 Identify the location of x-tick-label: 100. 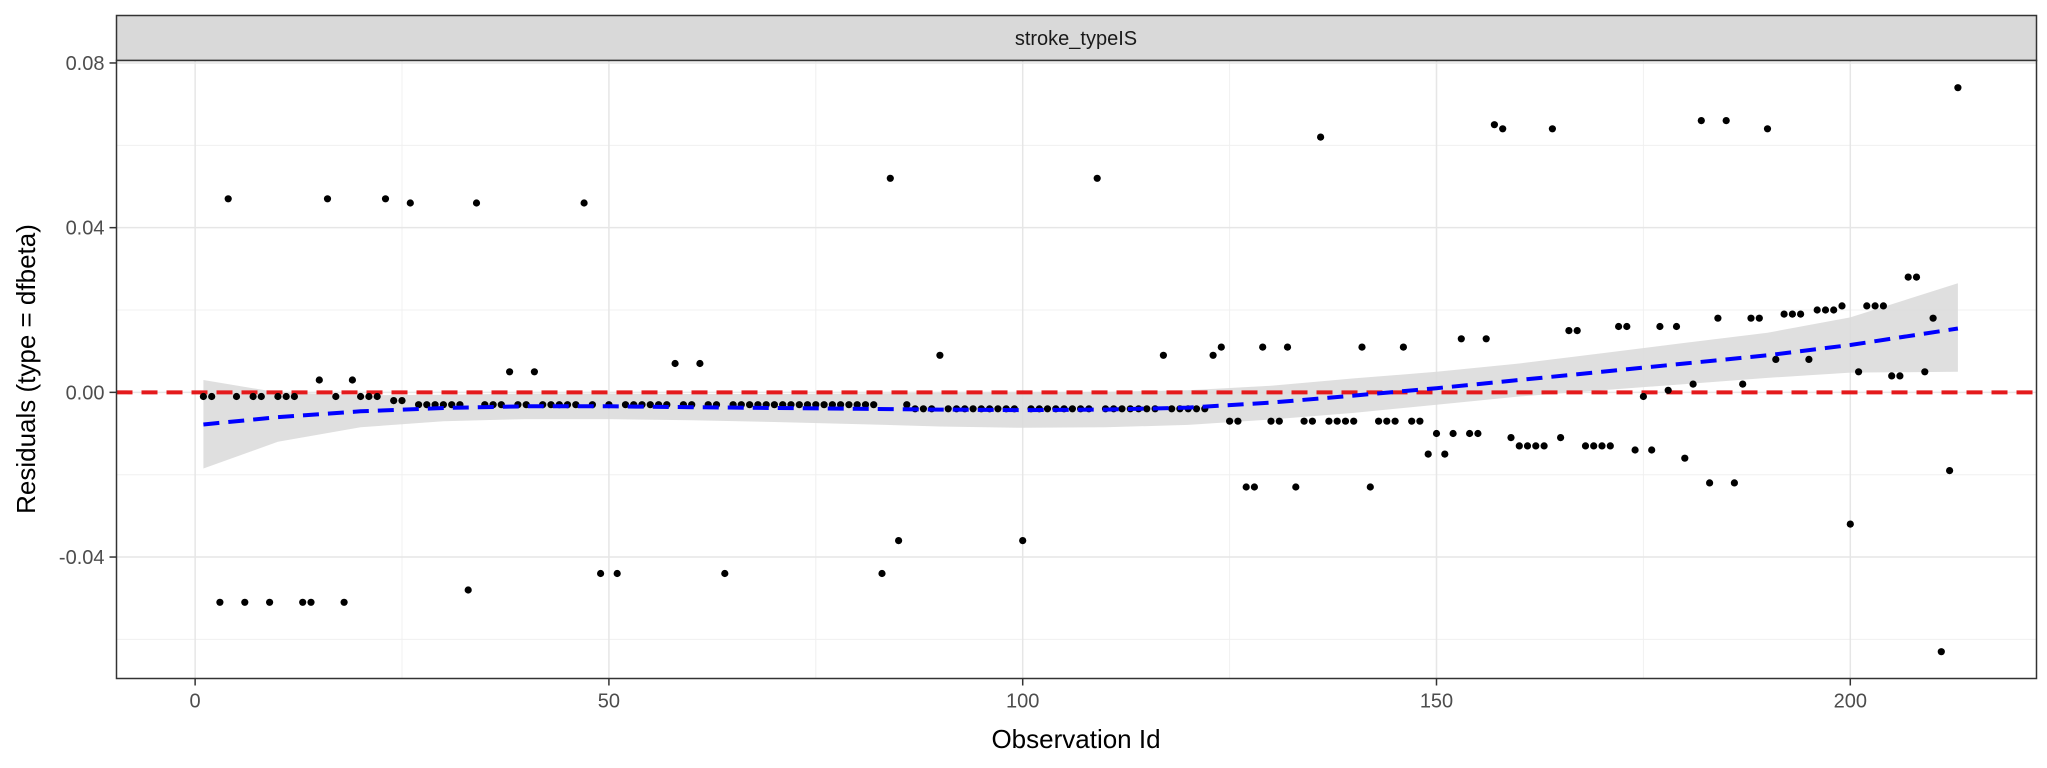
(1022, 702).